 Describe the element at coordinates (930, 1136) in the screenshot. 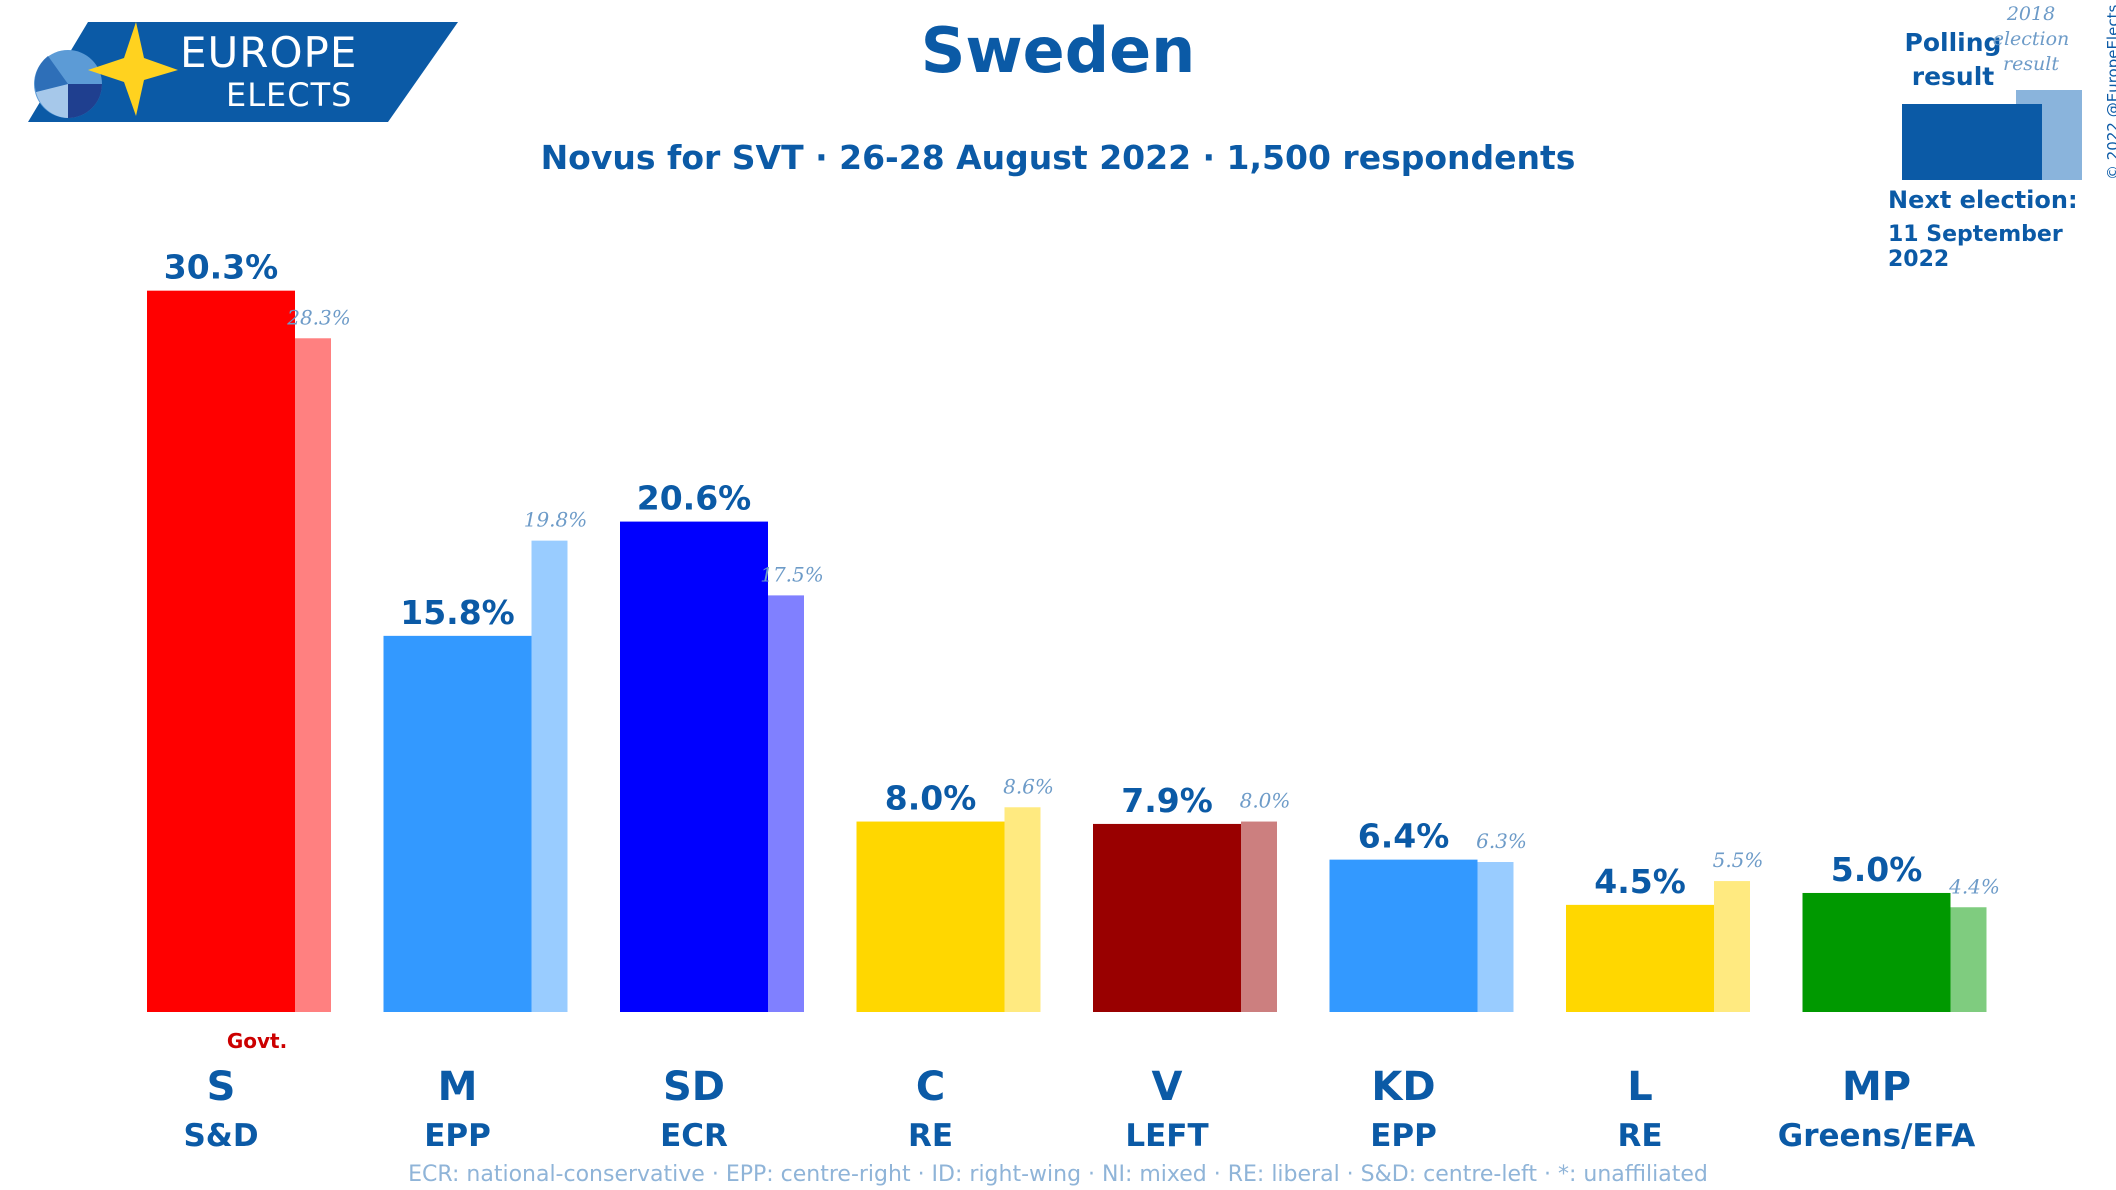

I see `group-label-c: RE` at that location.